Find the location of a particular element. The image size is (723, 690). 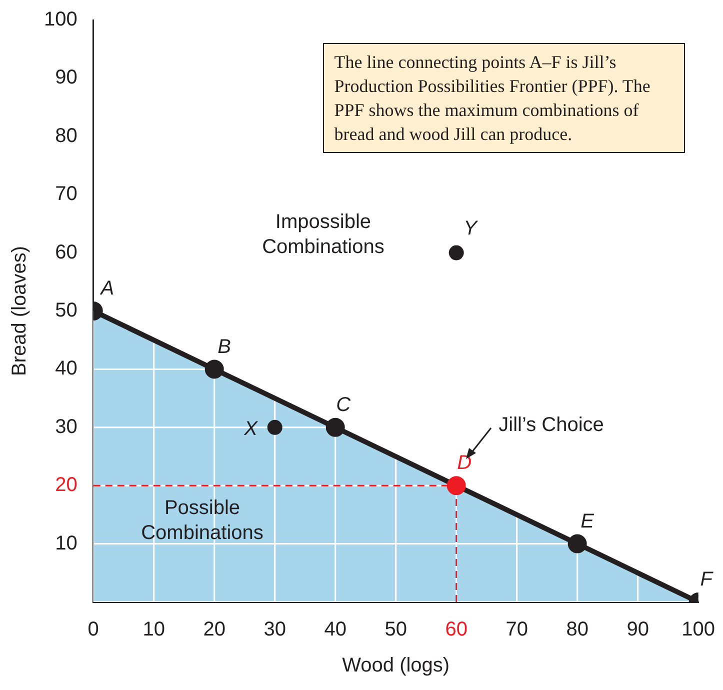

y-tick-label: 40 is located at coordinates (66, 369).